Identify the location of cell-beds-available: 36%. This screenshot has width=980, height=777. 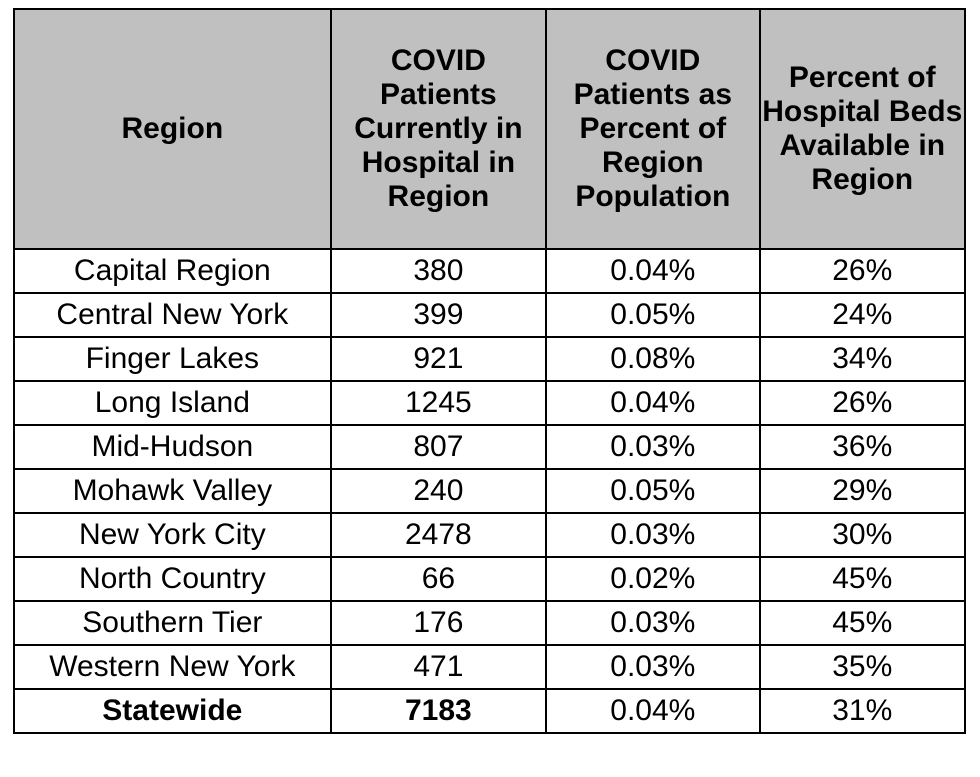
(862, 447).